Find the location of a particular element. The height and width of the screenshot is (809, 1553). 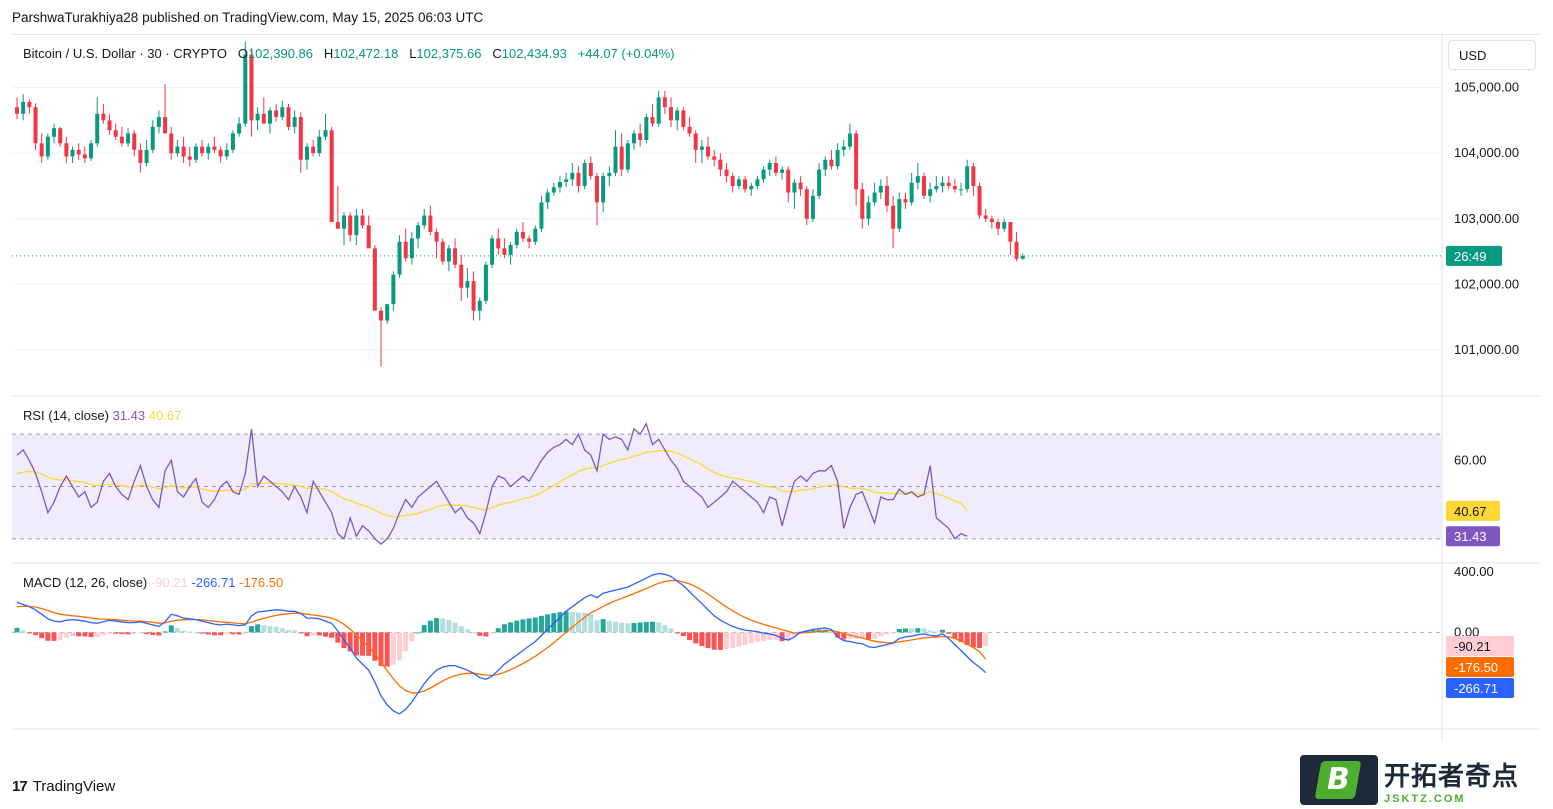

countdown-label: 26:49 is located at coordinates (1470, 256).